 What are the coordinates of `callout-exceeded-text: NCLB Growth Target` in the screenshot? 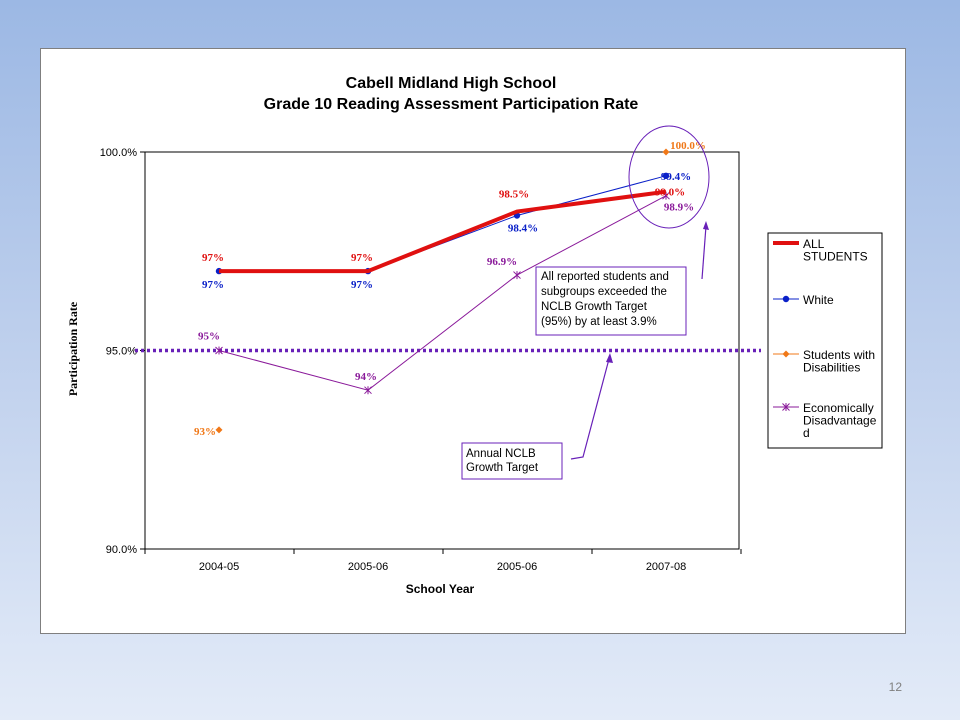 It's located at (594, 307).